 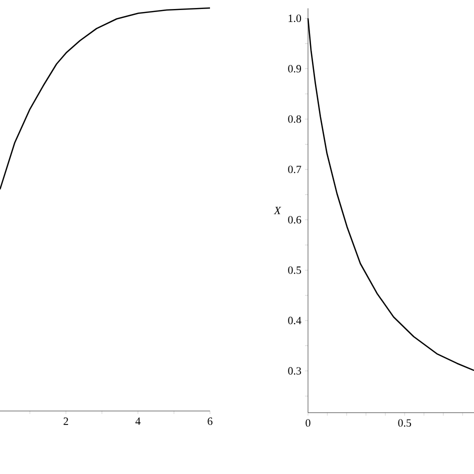 I want to click on x-tick-label: 6, so click(x=210, y=421).